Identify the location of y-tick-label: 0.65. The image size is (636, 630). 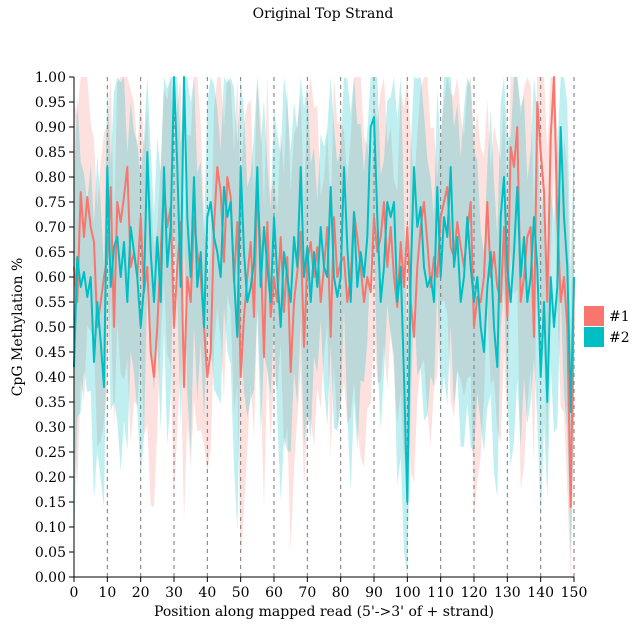
(50, 253).